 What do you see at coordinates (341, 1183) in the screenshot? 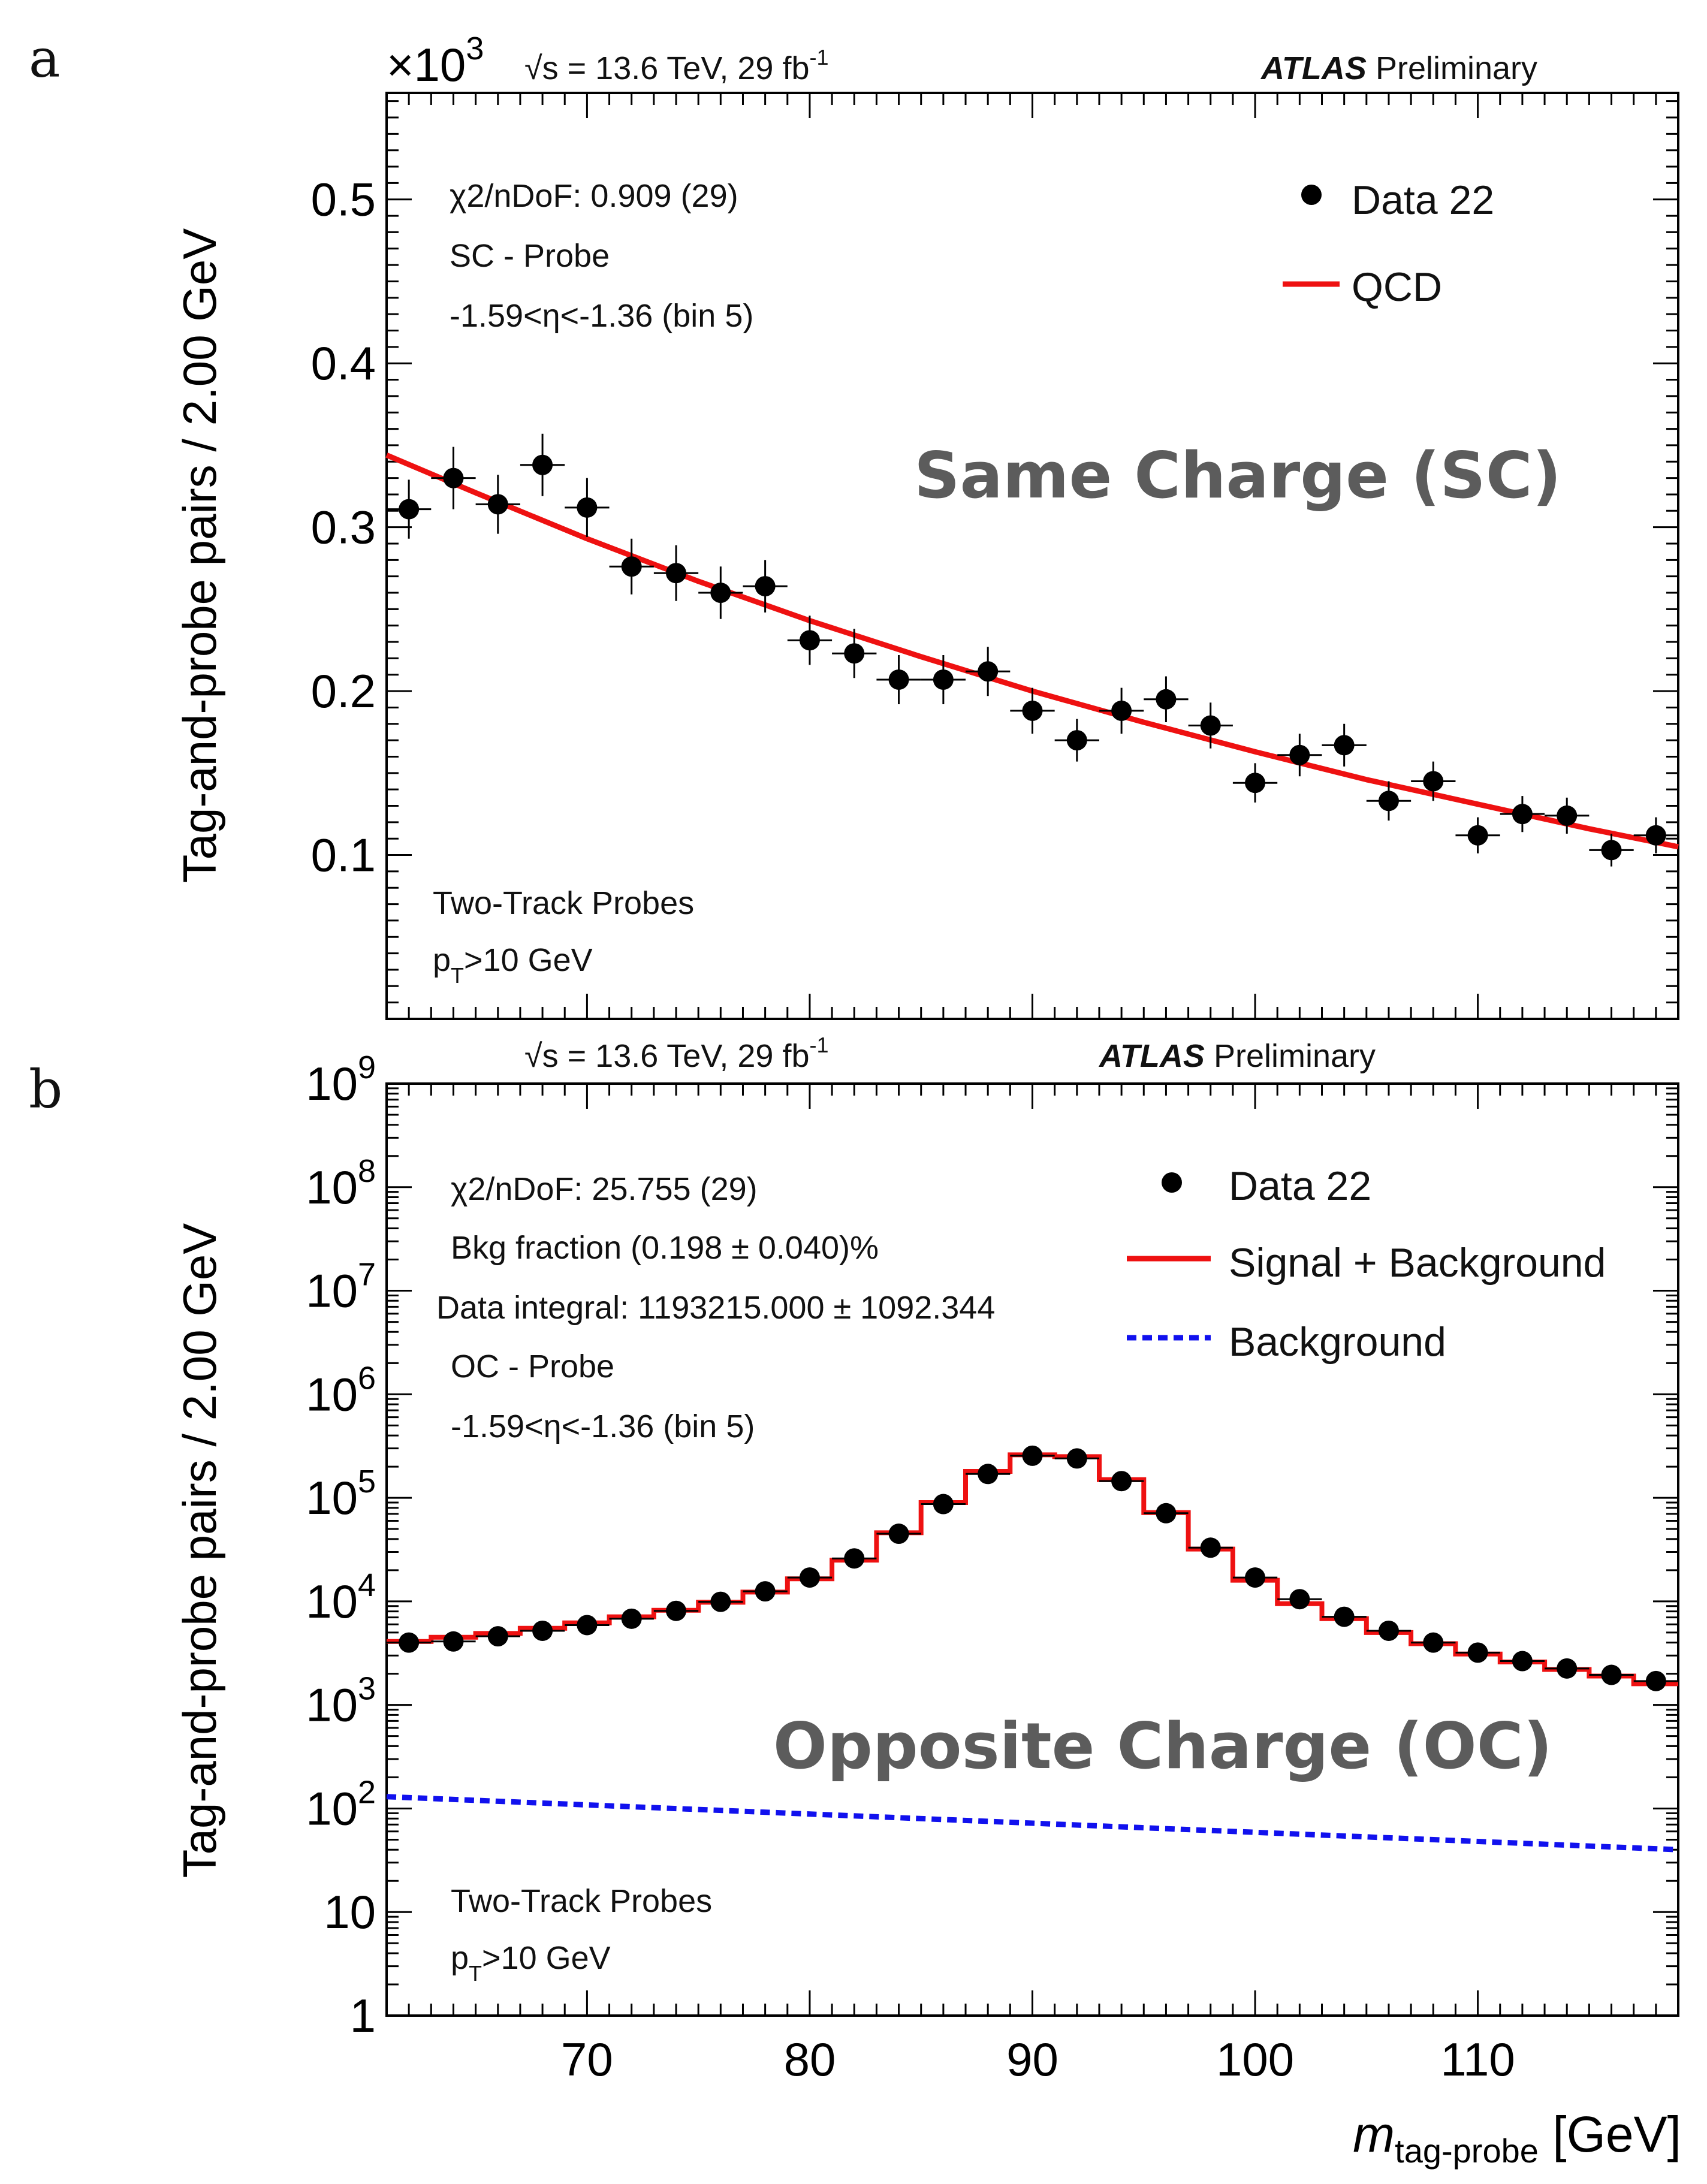
I see `y-tick-label: 10⁸` at bounding box center [341, 1183].